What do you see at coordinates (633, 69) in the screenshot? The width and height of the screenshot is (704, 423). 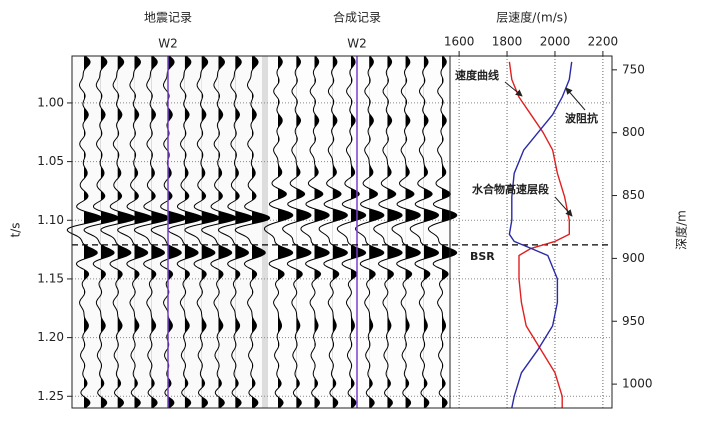 I see `y2-tick-label: 750` at bounding box center [633, 69].